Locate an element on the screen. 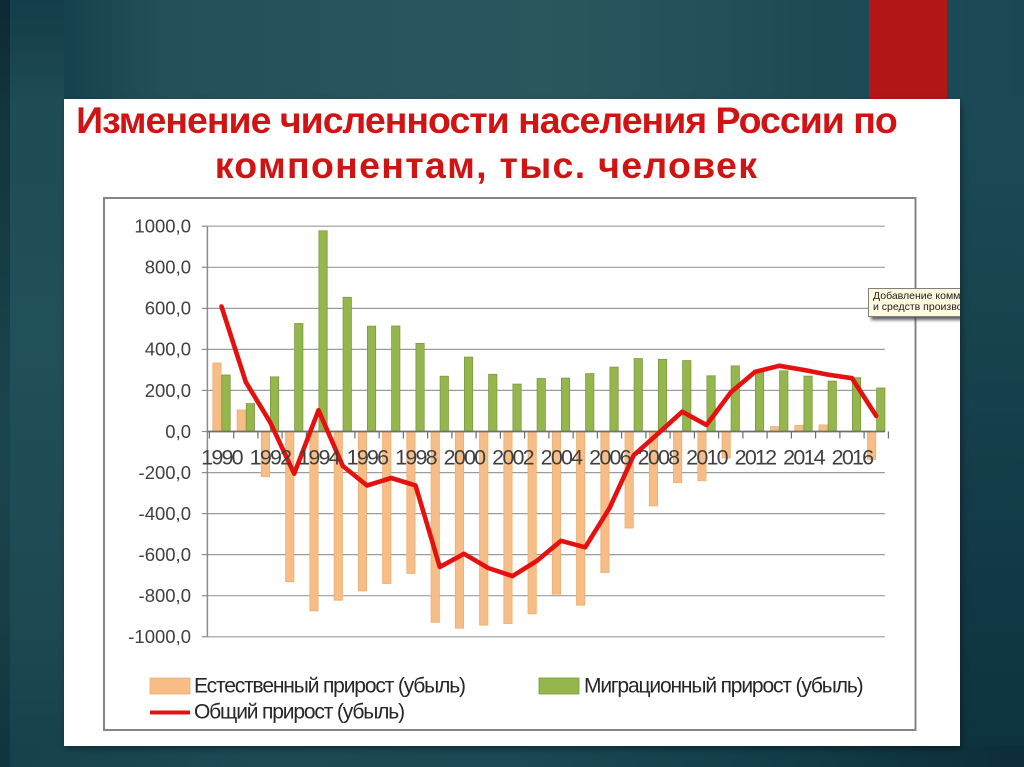 The width and height of the screenshot is (1024, 767). svg-text: -1000,0 is located at coordinates (159, 636).